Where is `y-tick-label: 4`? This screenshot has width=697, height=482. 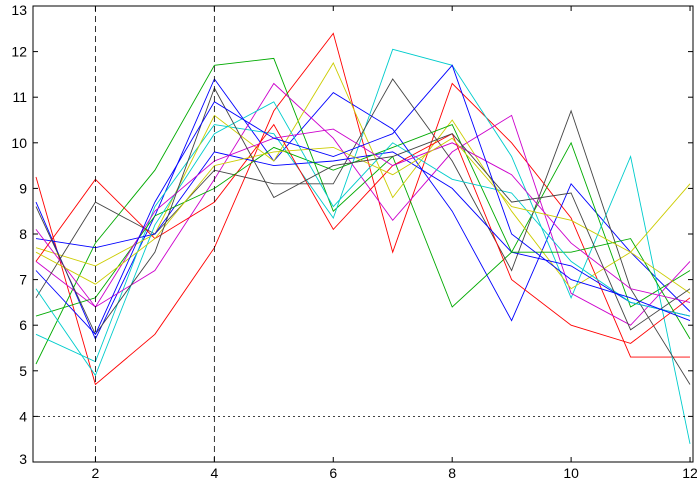
y-tick-label: 4 is located at coordinates (23, 416).